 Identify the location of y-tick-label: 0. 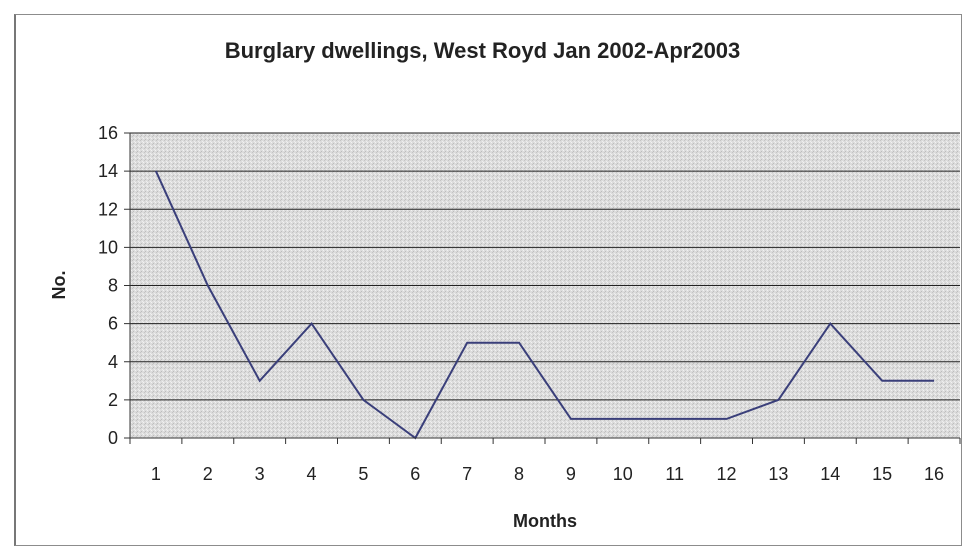
(113, 438).